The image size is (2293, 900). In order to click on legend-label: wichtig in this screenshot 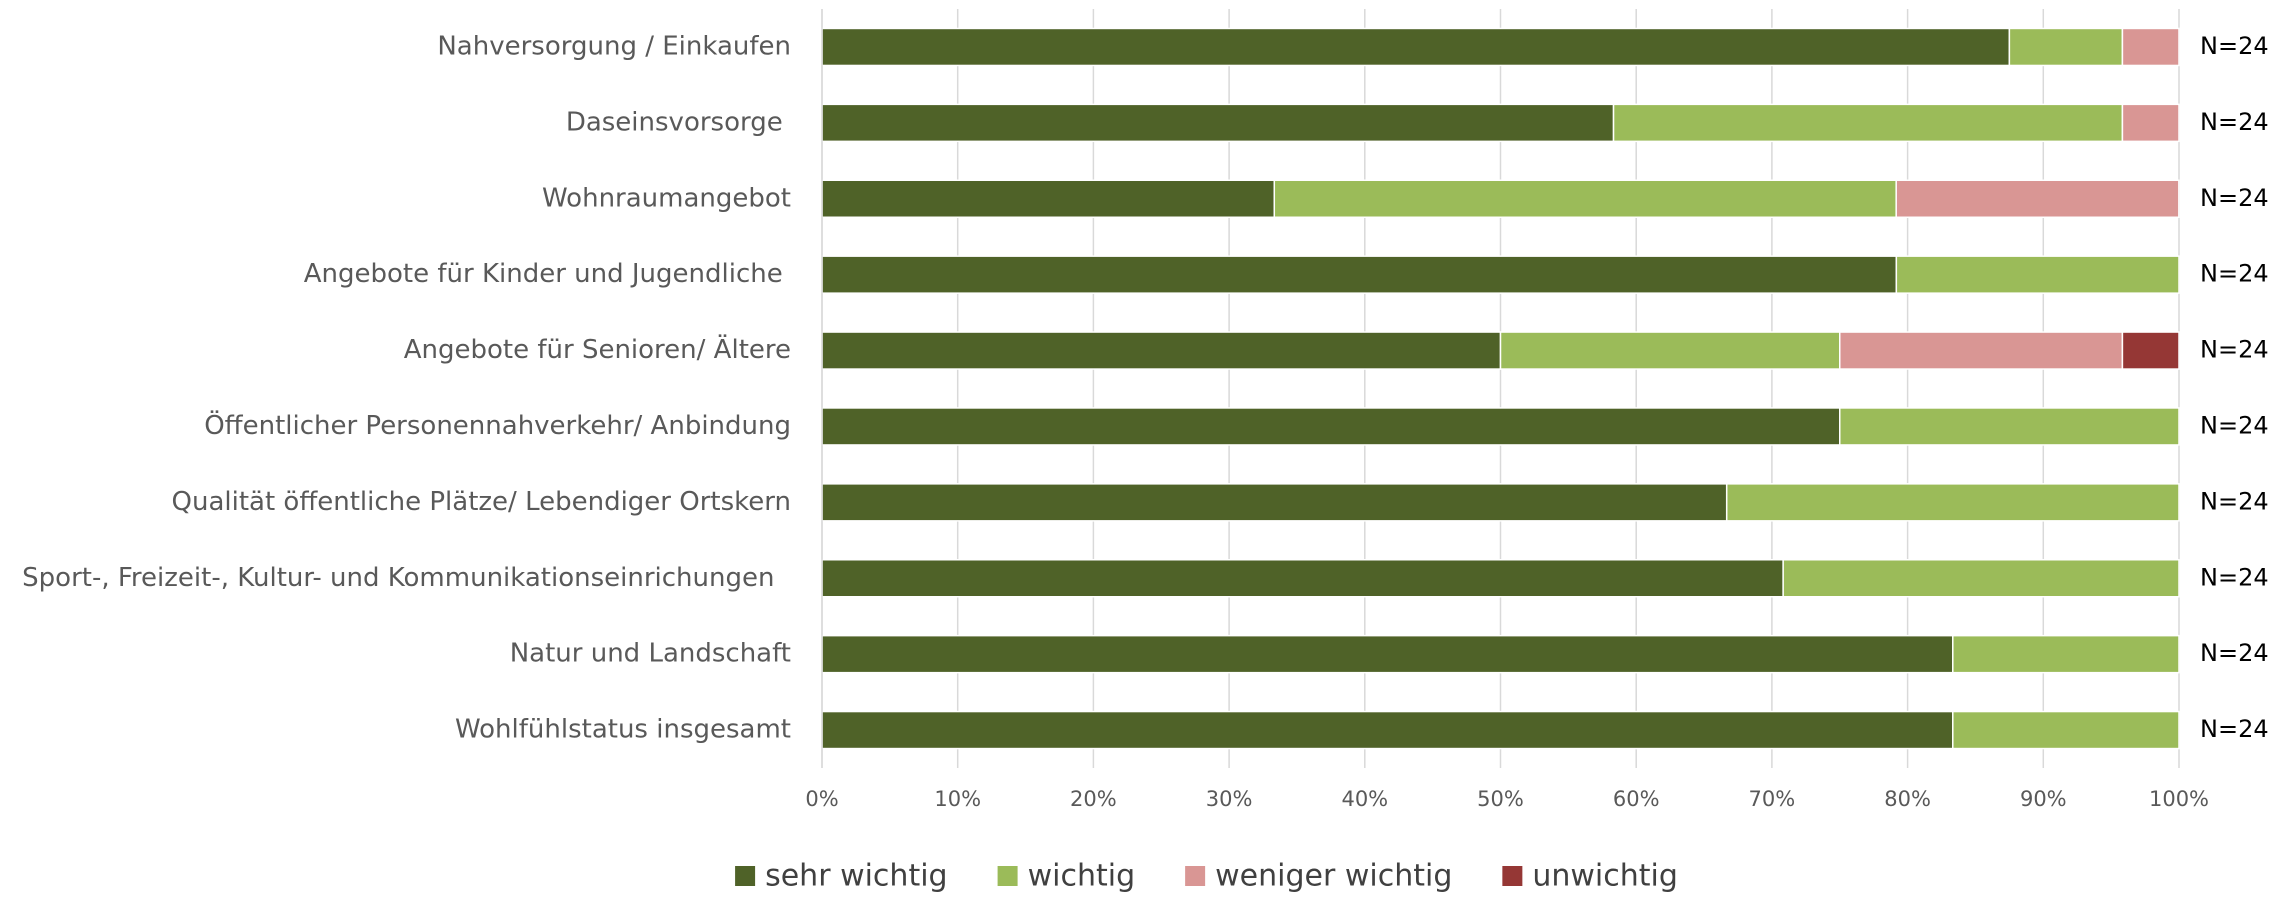, I will do `click(1082, 876)`.